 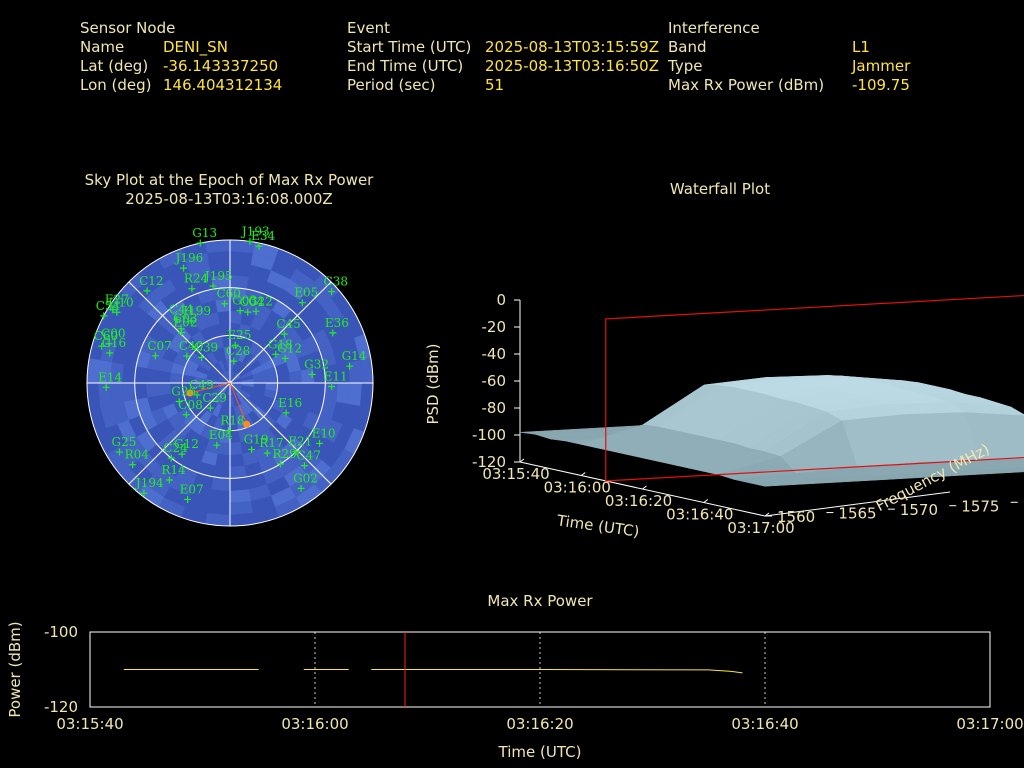 I want to click on waterfall-time-tick, so click(x=706, y=501).